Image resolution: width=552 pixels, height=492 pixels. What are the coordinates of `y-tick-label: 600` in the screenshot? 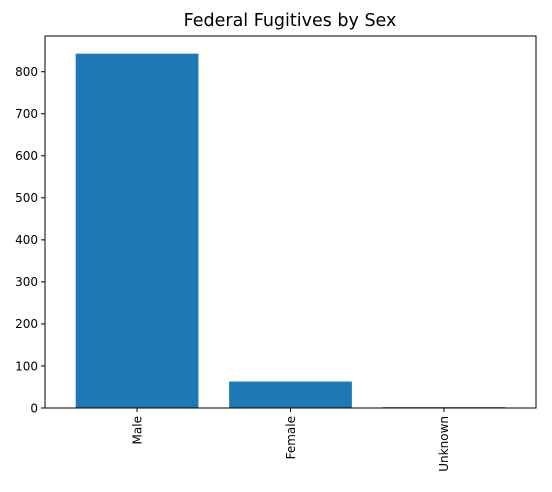 It's located at (26, 156).